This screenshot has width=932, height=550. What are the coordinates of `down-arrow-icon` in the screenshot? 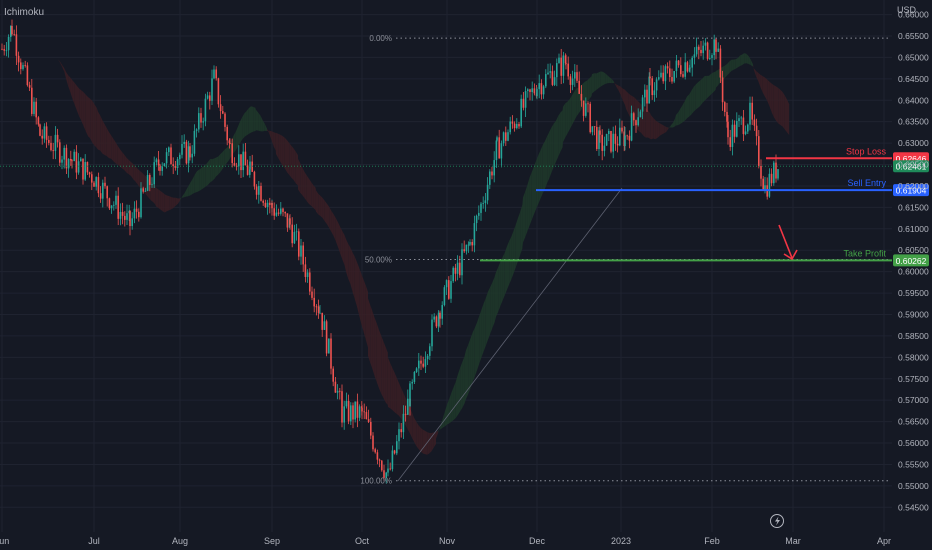 It's located at (788, 242).